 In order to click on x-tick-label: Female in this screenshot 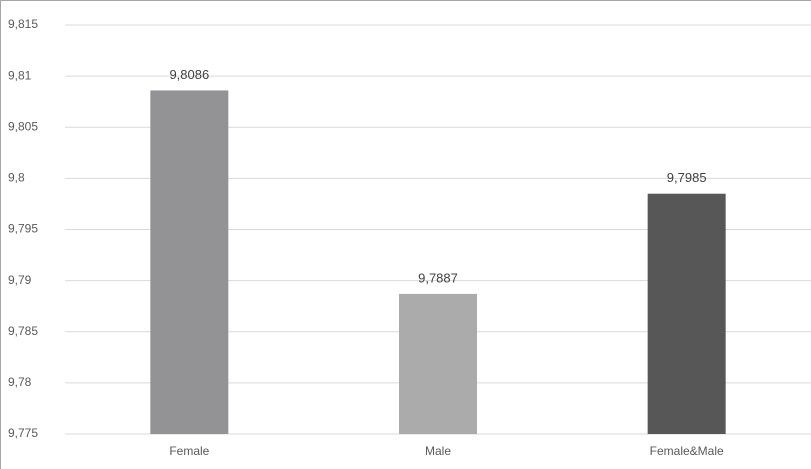, I will do `click(189, 451)`.